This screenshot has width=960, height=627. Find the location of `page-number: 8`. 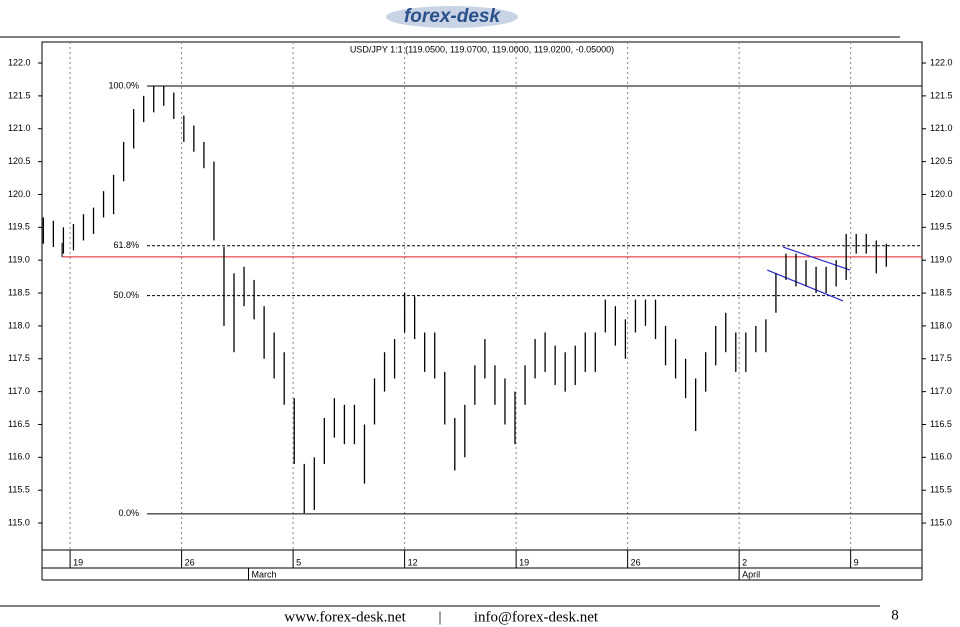

page-number: 8 is located at coordinates (895, 615).